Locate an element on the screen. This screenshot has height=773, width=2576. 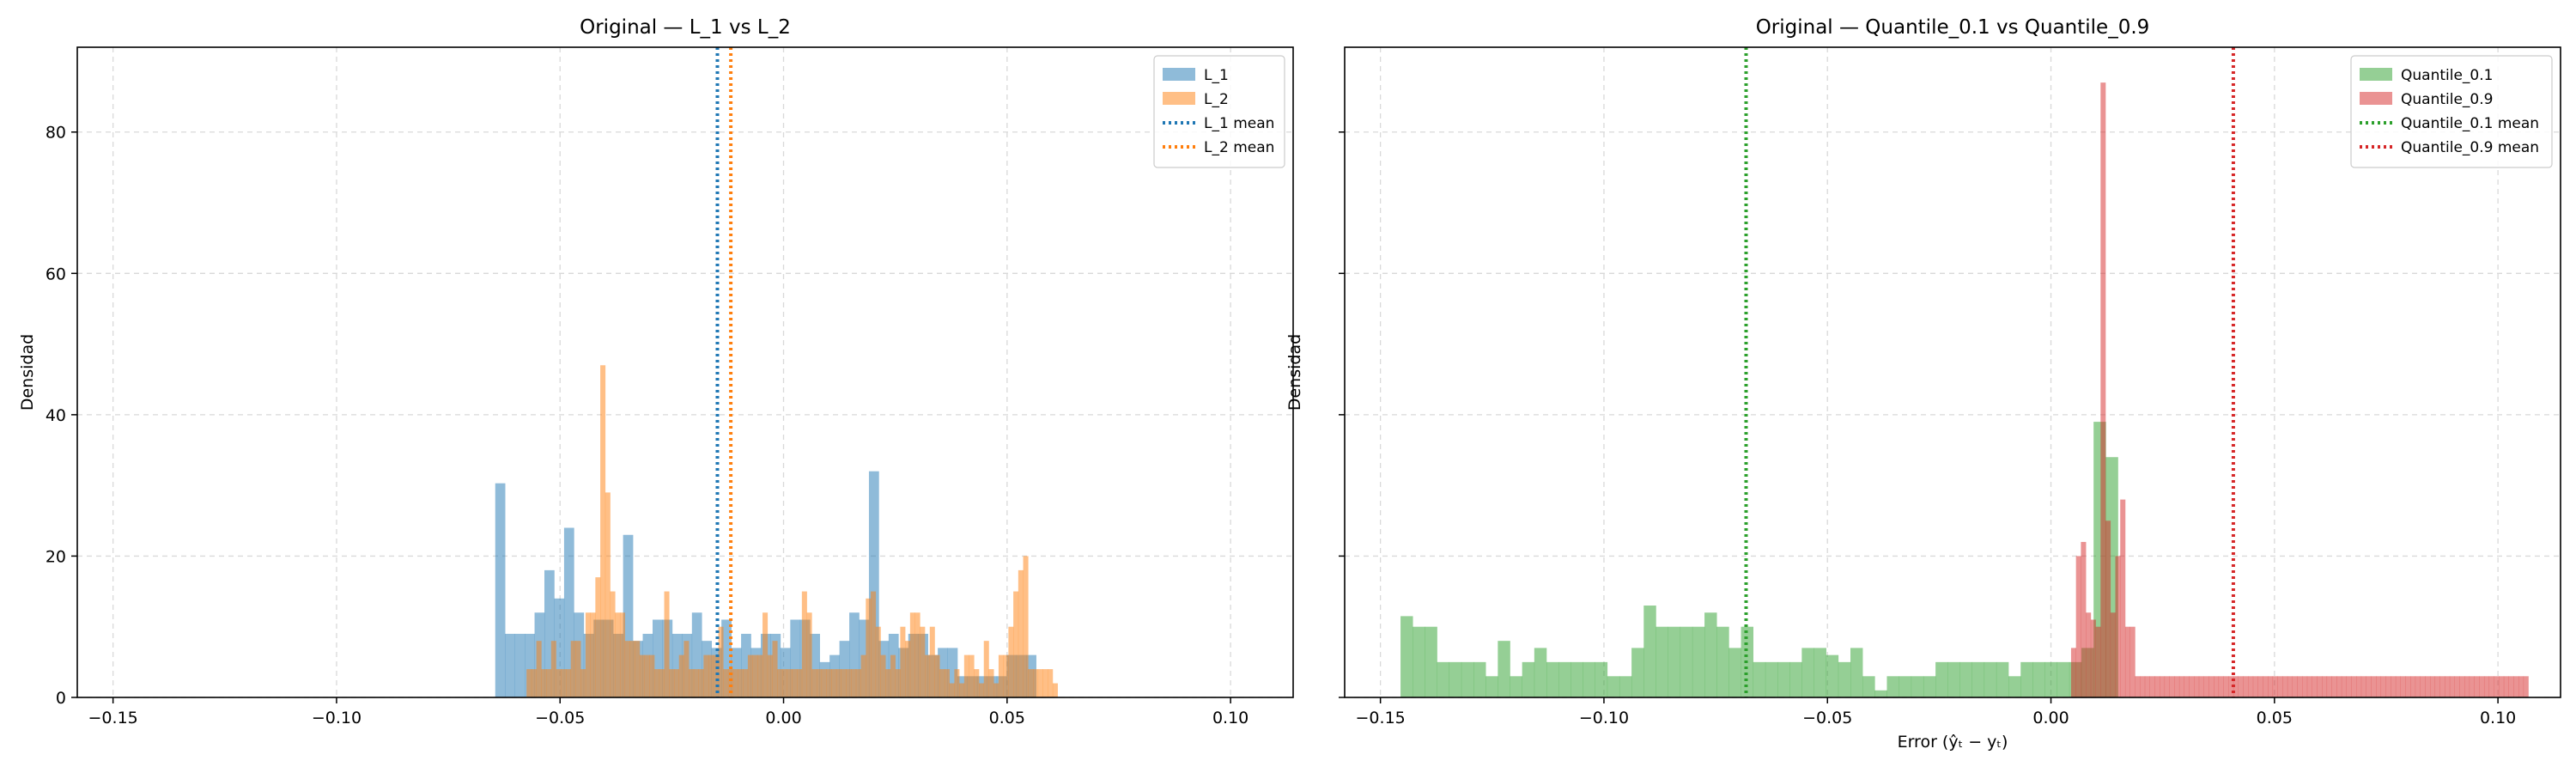
y-tick-label: 40 is located at coordinates (56, 415).